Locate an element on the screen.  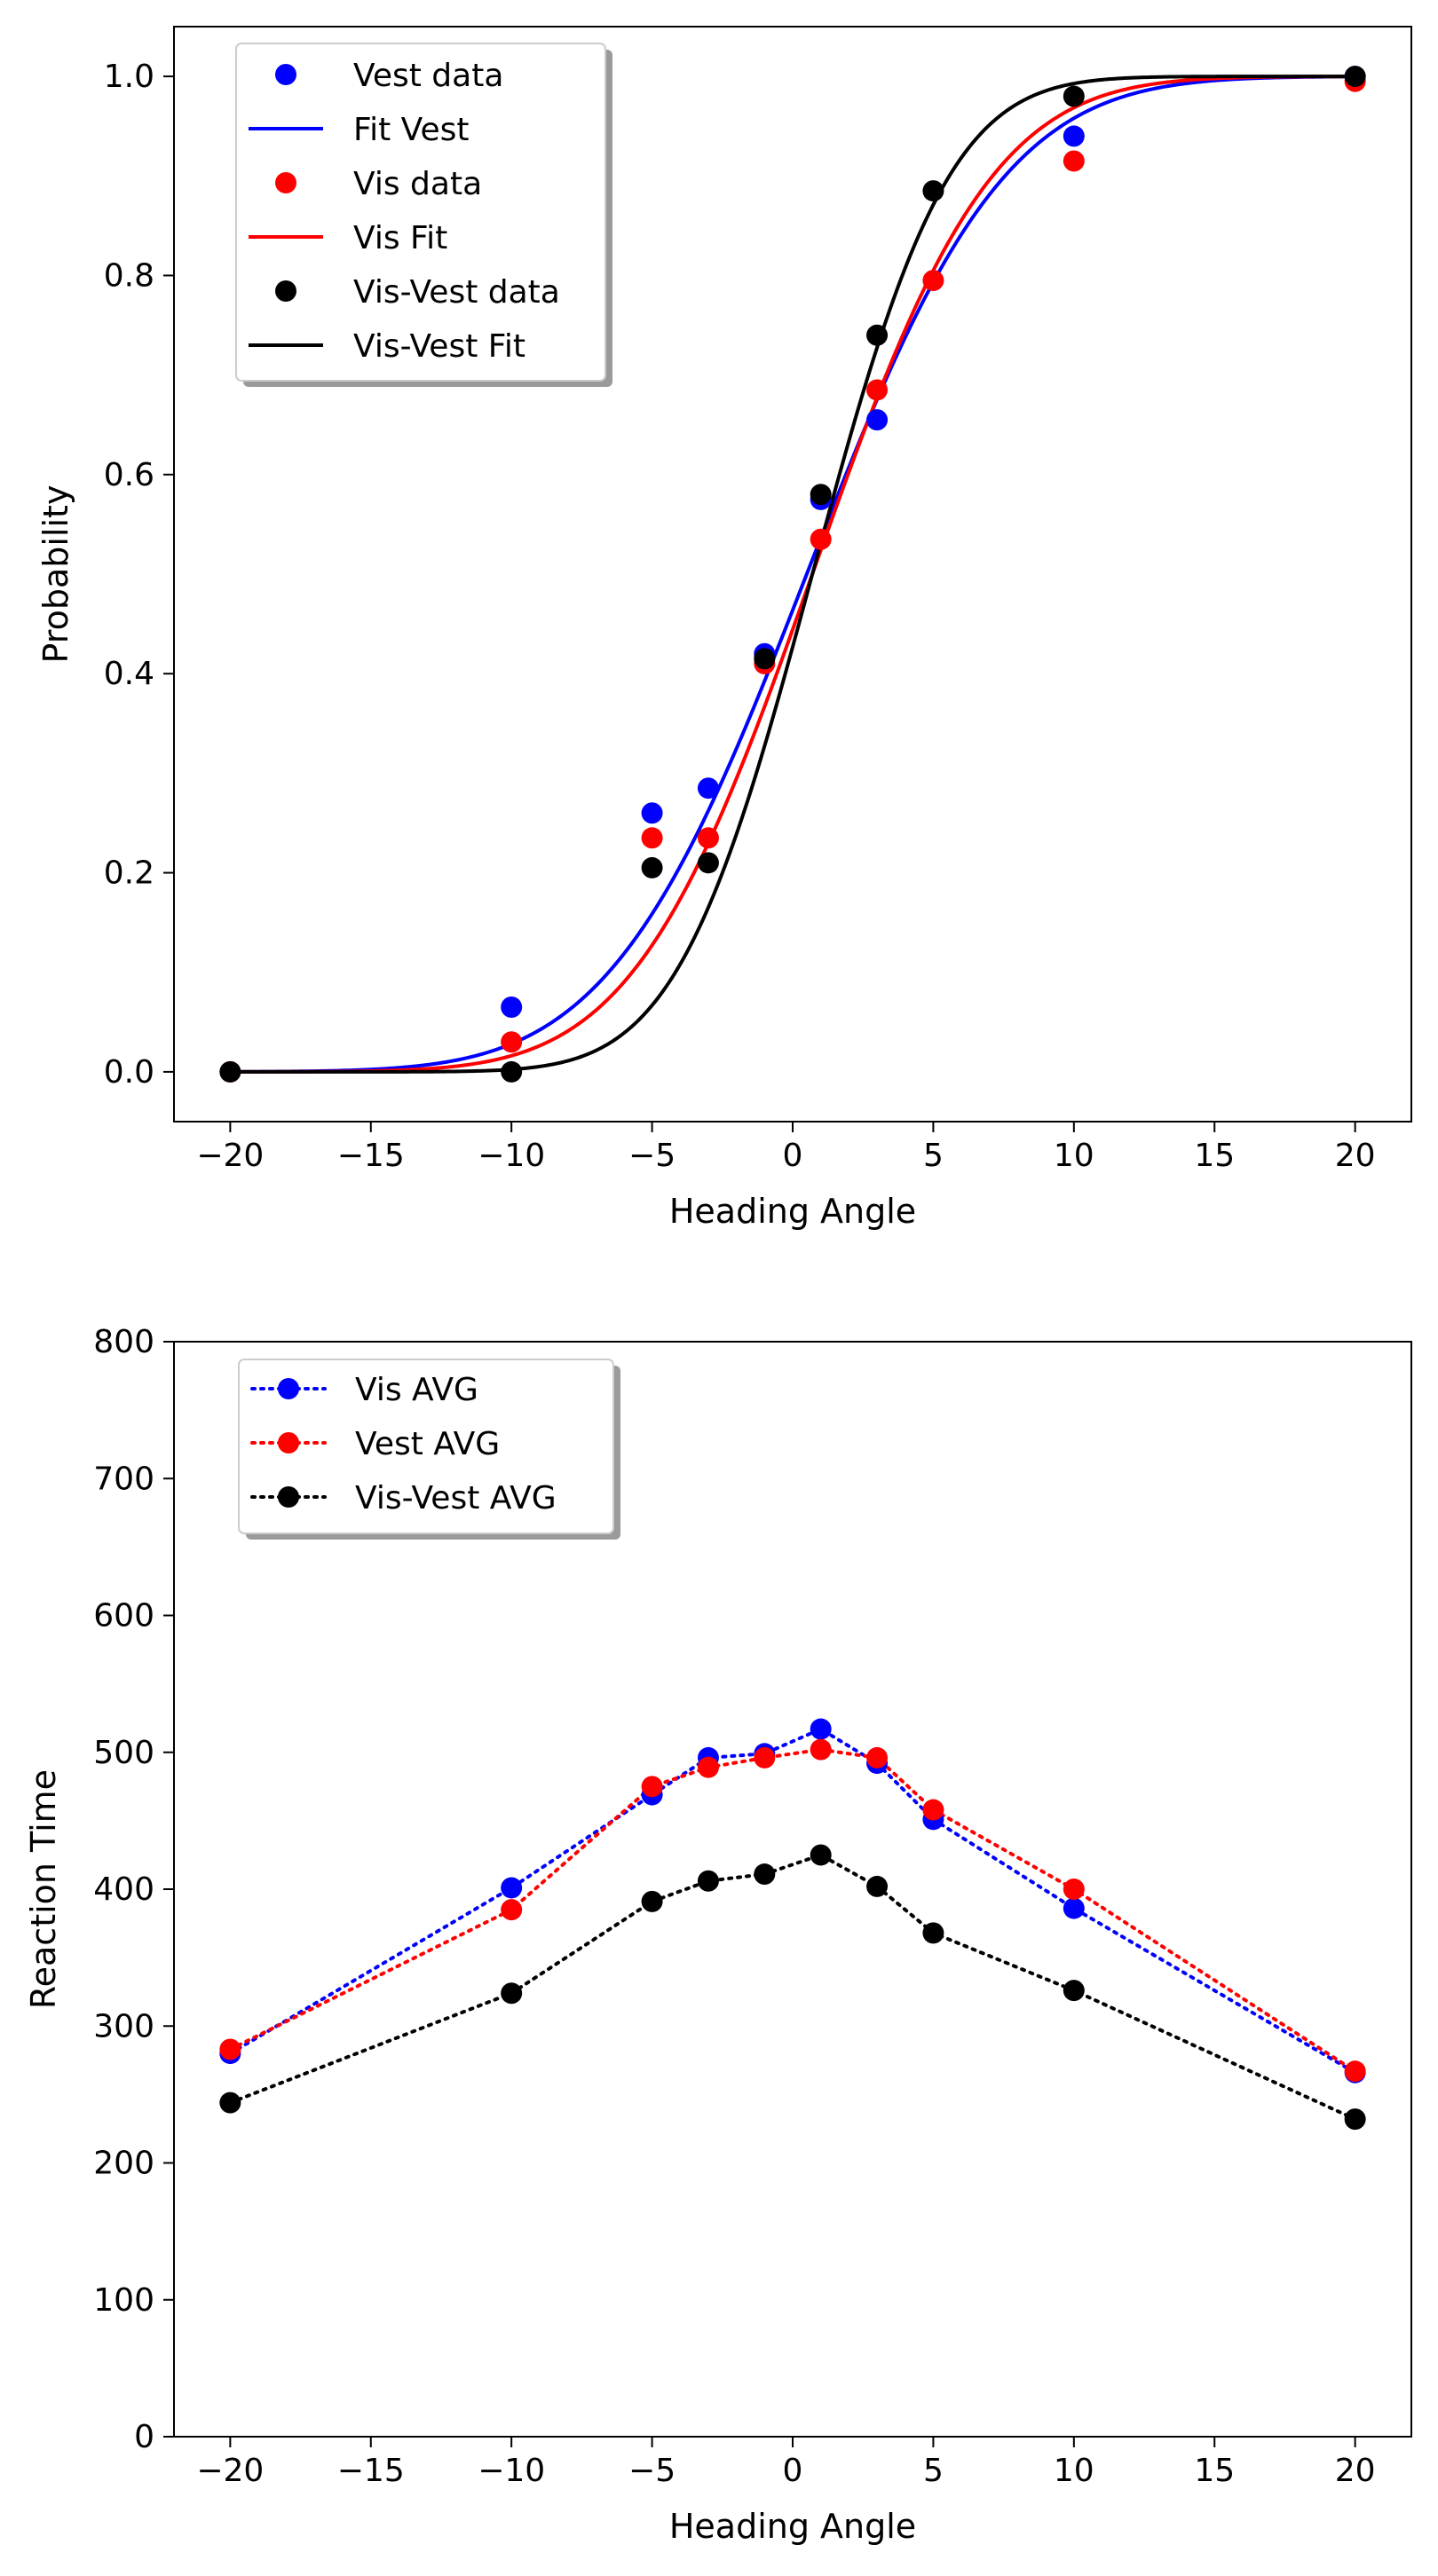
y-tick-label: 500 is located at coordinates (123, 1753).